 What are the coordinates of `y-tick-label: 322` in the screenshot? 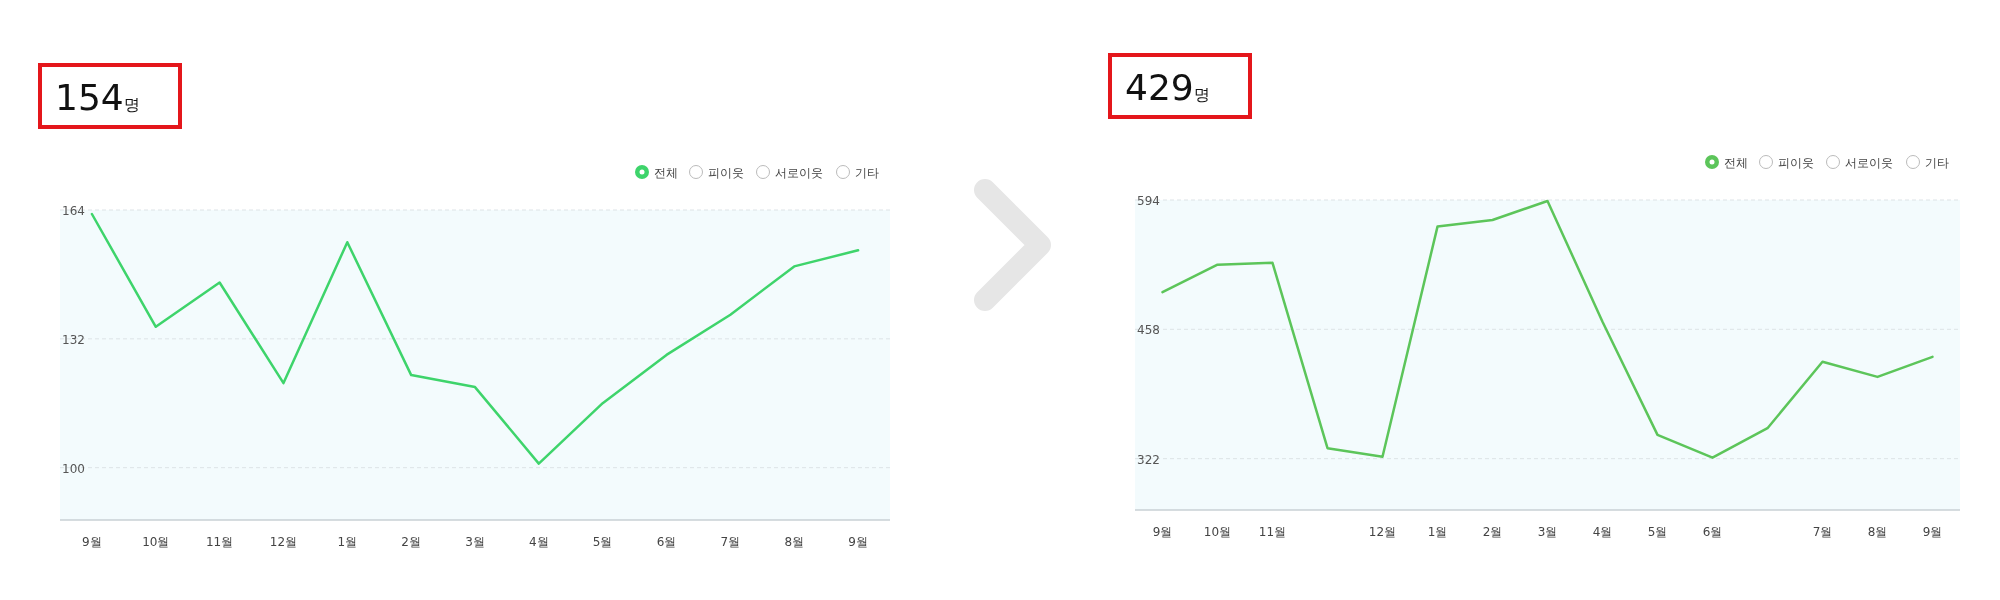 It's located at (1148, 459).